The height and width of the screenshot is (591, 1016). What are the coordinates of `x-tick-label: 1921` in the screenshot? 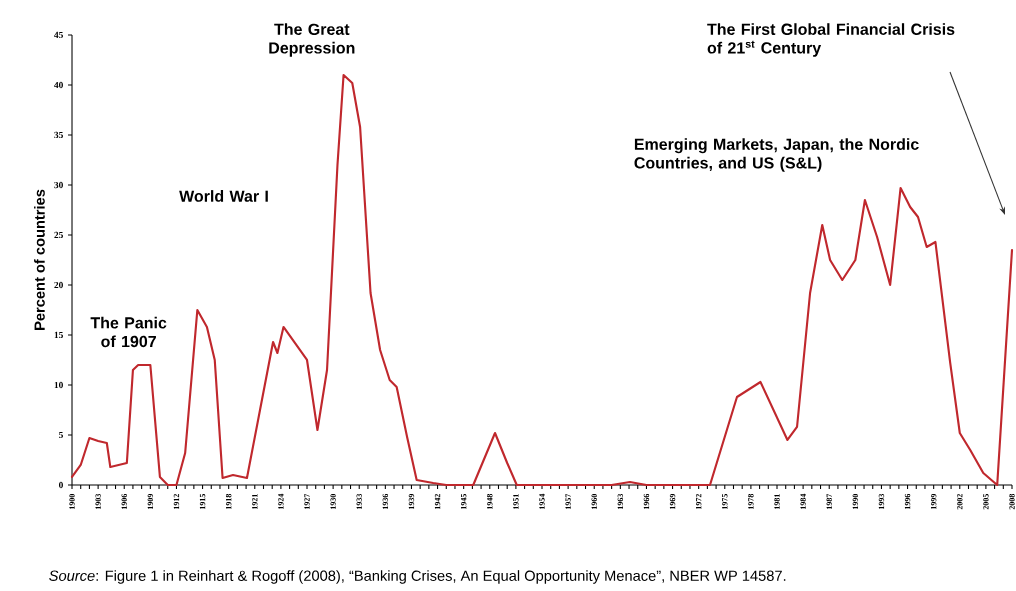 It's located at (255, 502).